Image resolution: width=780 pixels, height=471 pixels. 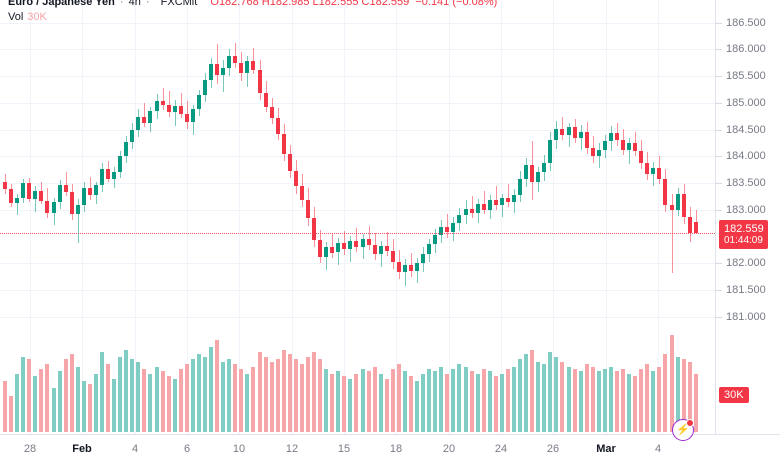 I want to click on time-axis-label: Feb, so click(x=82, y=449).